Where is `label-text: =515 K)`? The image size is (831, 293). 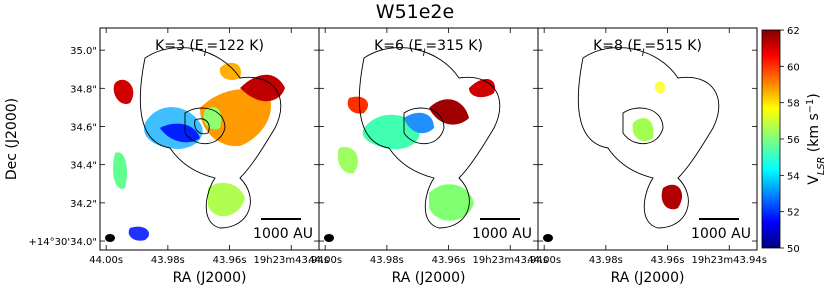
label-text: =515 K) is located at coordinates (673, 46).